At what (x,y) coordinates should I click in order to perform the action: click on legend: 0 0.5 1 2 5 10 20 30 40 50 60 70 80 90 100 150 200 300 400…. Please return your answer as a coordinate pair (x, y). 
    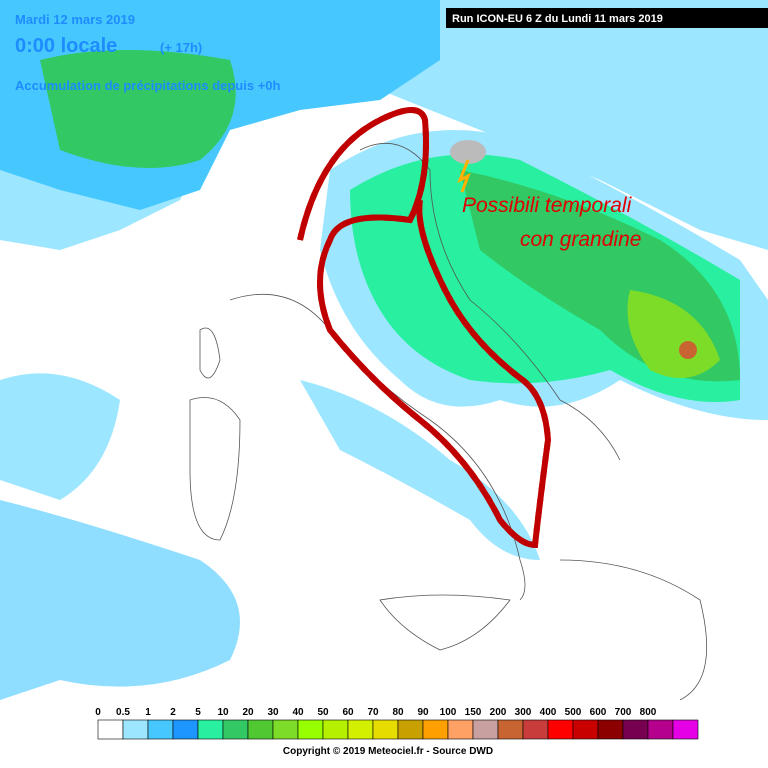
    Looking at the image, I should click on (397, 723).